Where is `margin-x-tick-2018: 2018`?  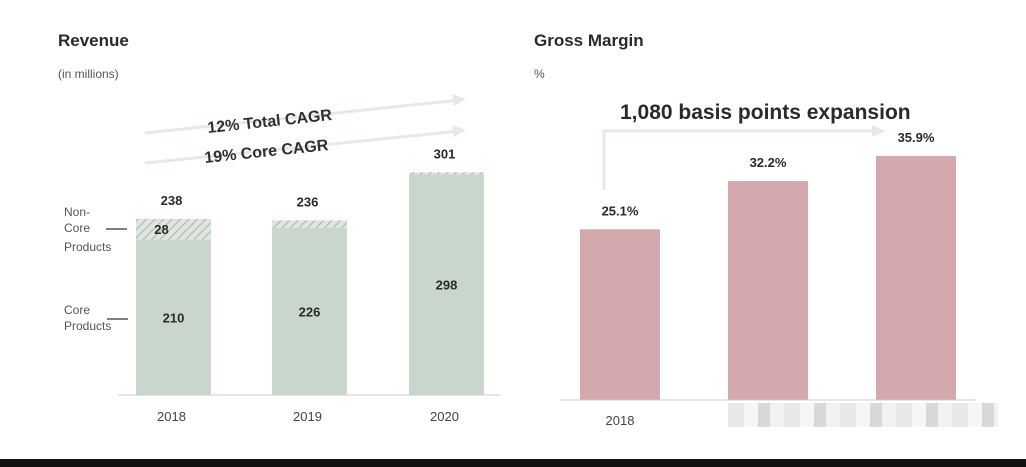 margin-x-tick-2018: 2018 is located at coordinates (620, 420).